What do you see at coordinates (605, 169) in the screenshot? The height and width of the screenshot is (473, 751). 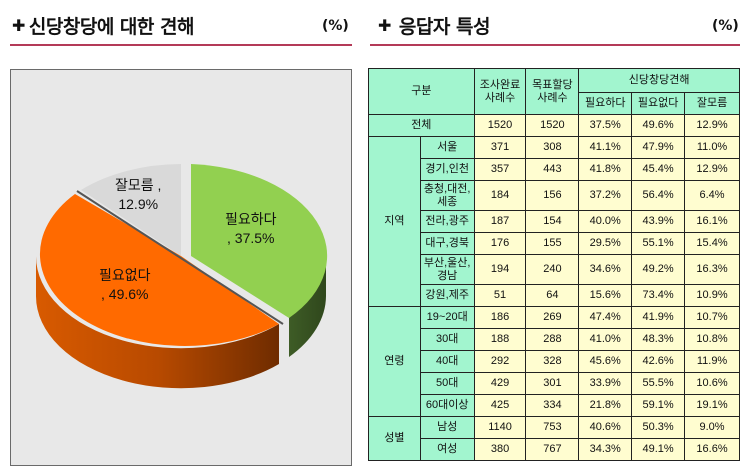 I see `cell-need: 41.8%` at bounding box center [605, 169].